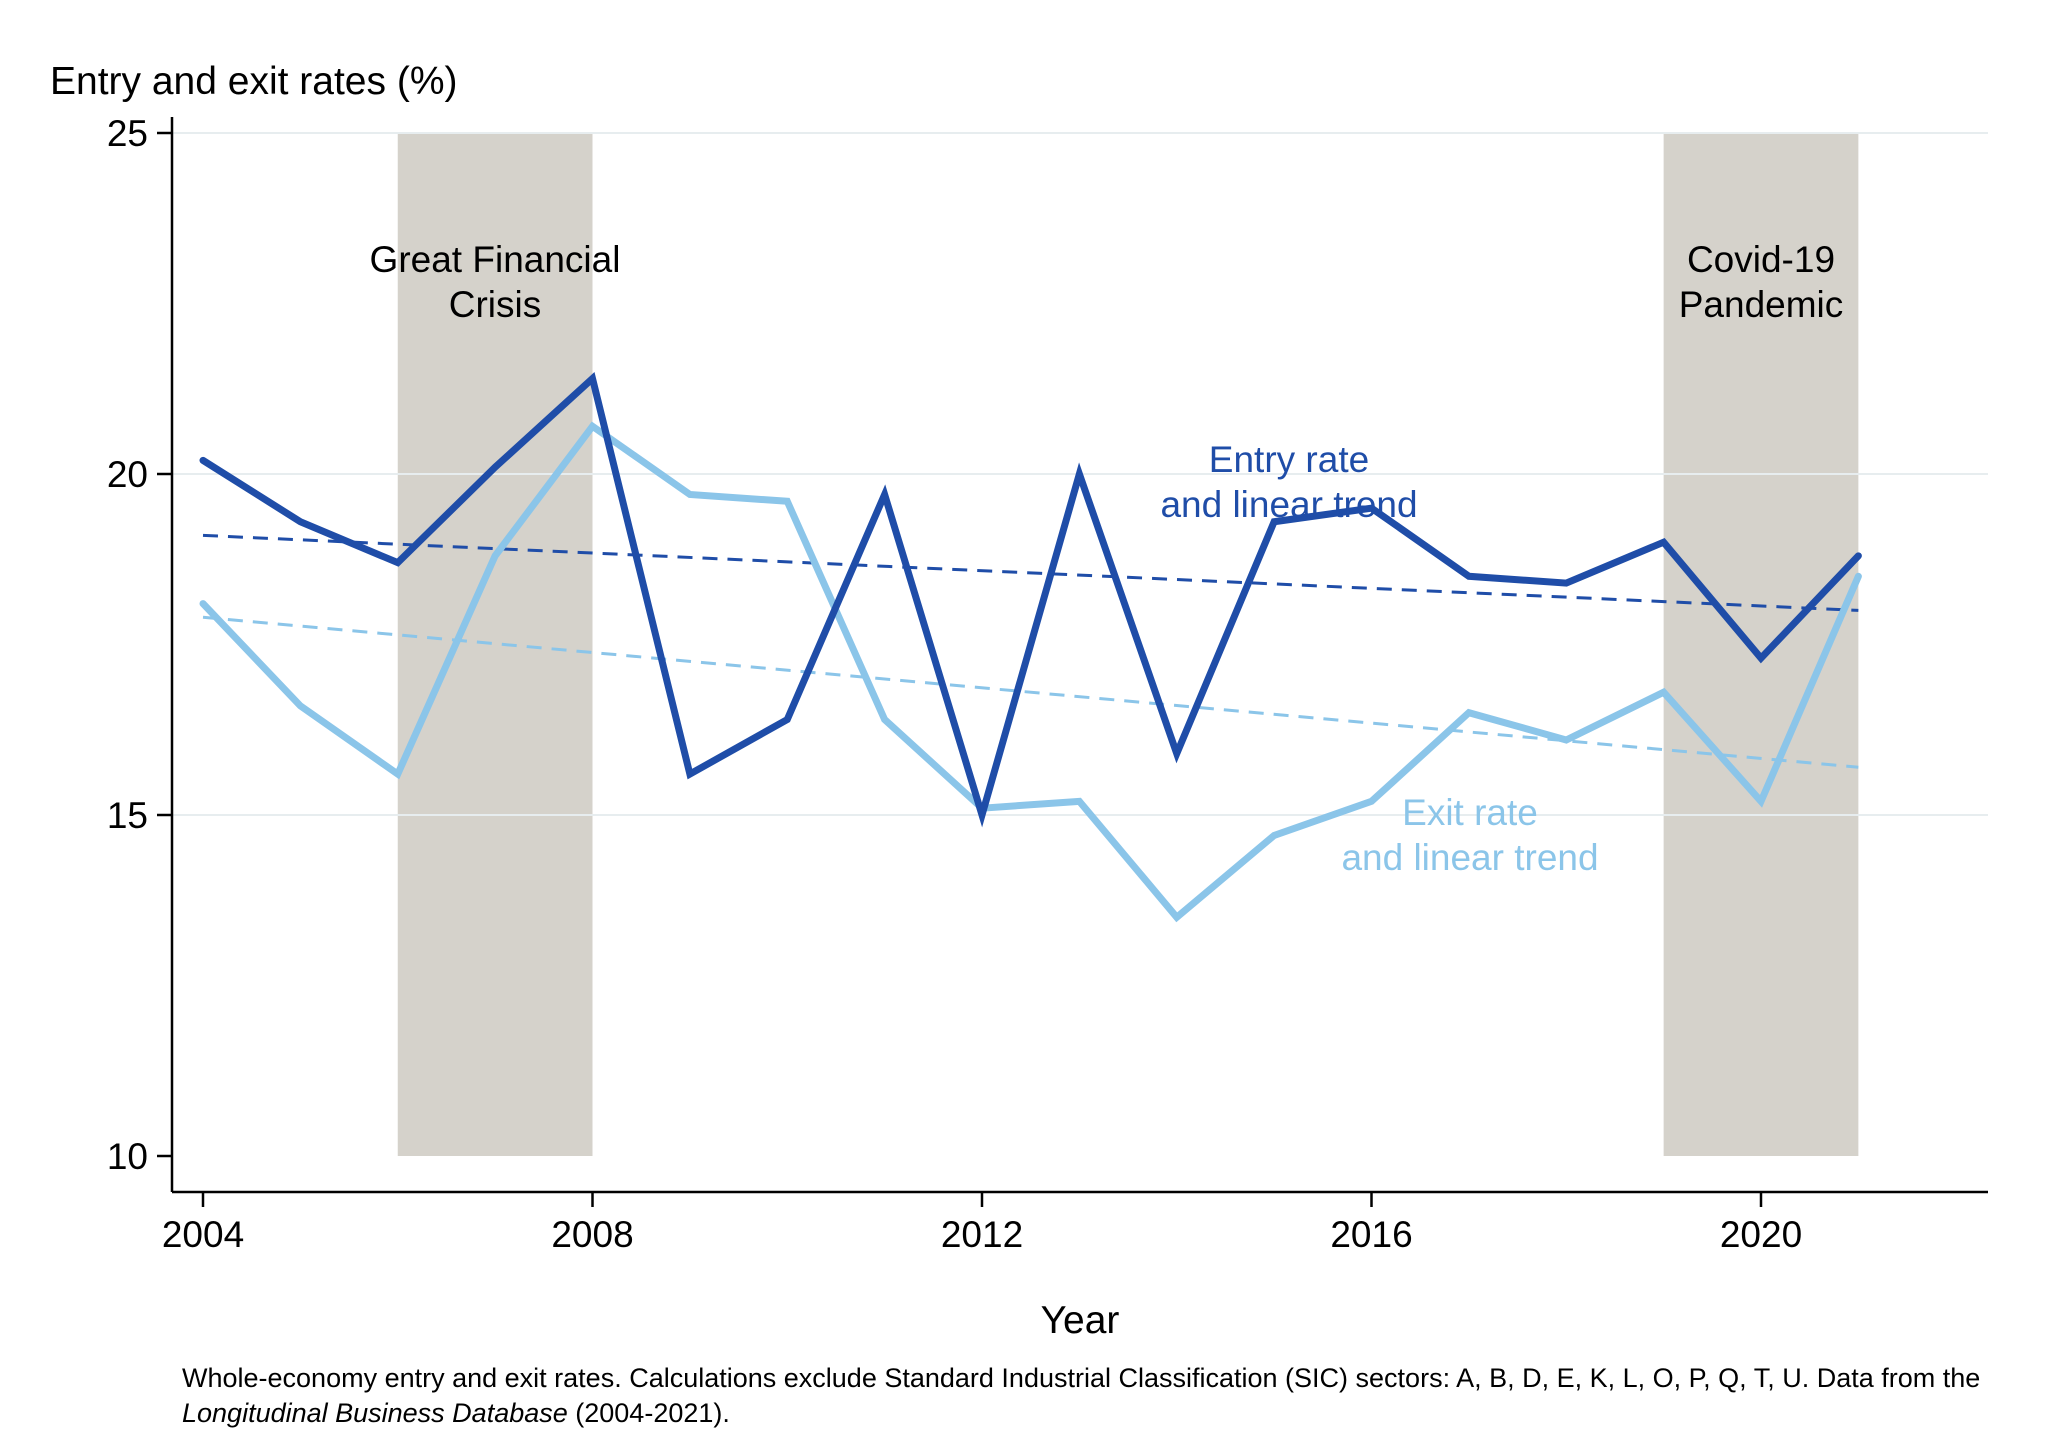 This screenshot has width=2058, height=1438. Describe the element at coordinates (592, 1234) in the screenshot. I see `x-tick-label-2008: 2008` at that location.